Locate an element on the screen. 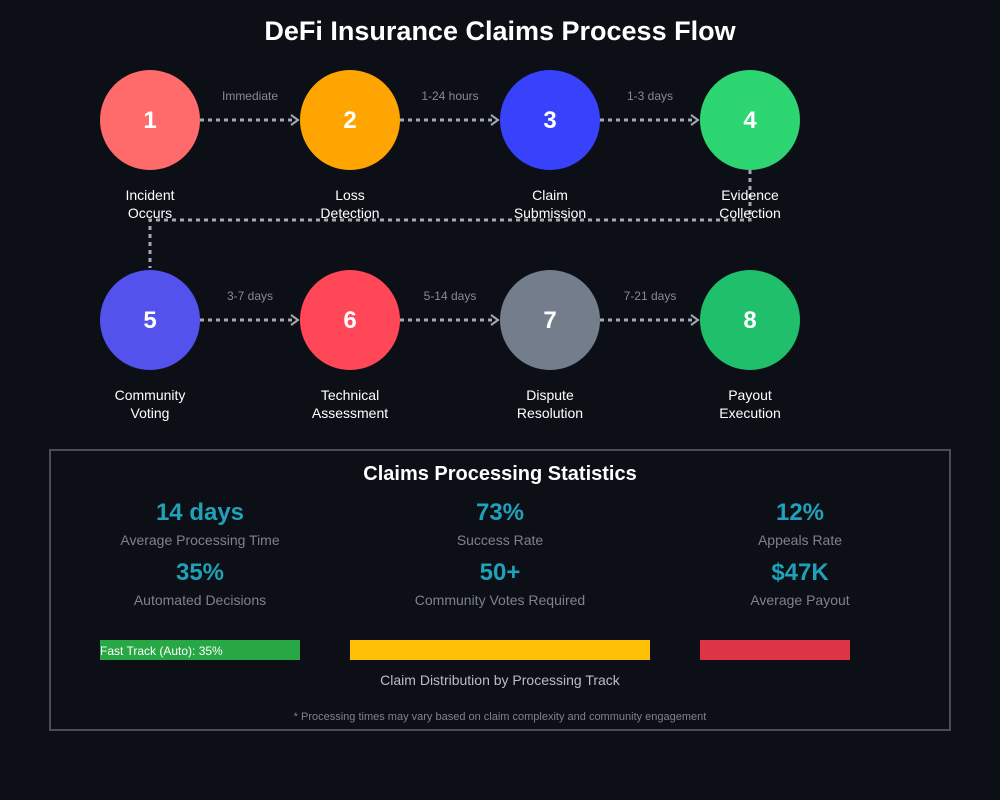 The image size is (1000, 800). duration-label-3-4: 1-3 days is located at coordinates (650, 96).